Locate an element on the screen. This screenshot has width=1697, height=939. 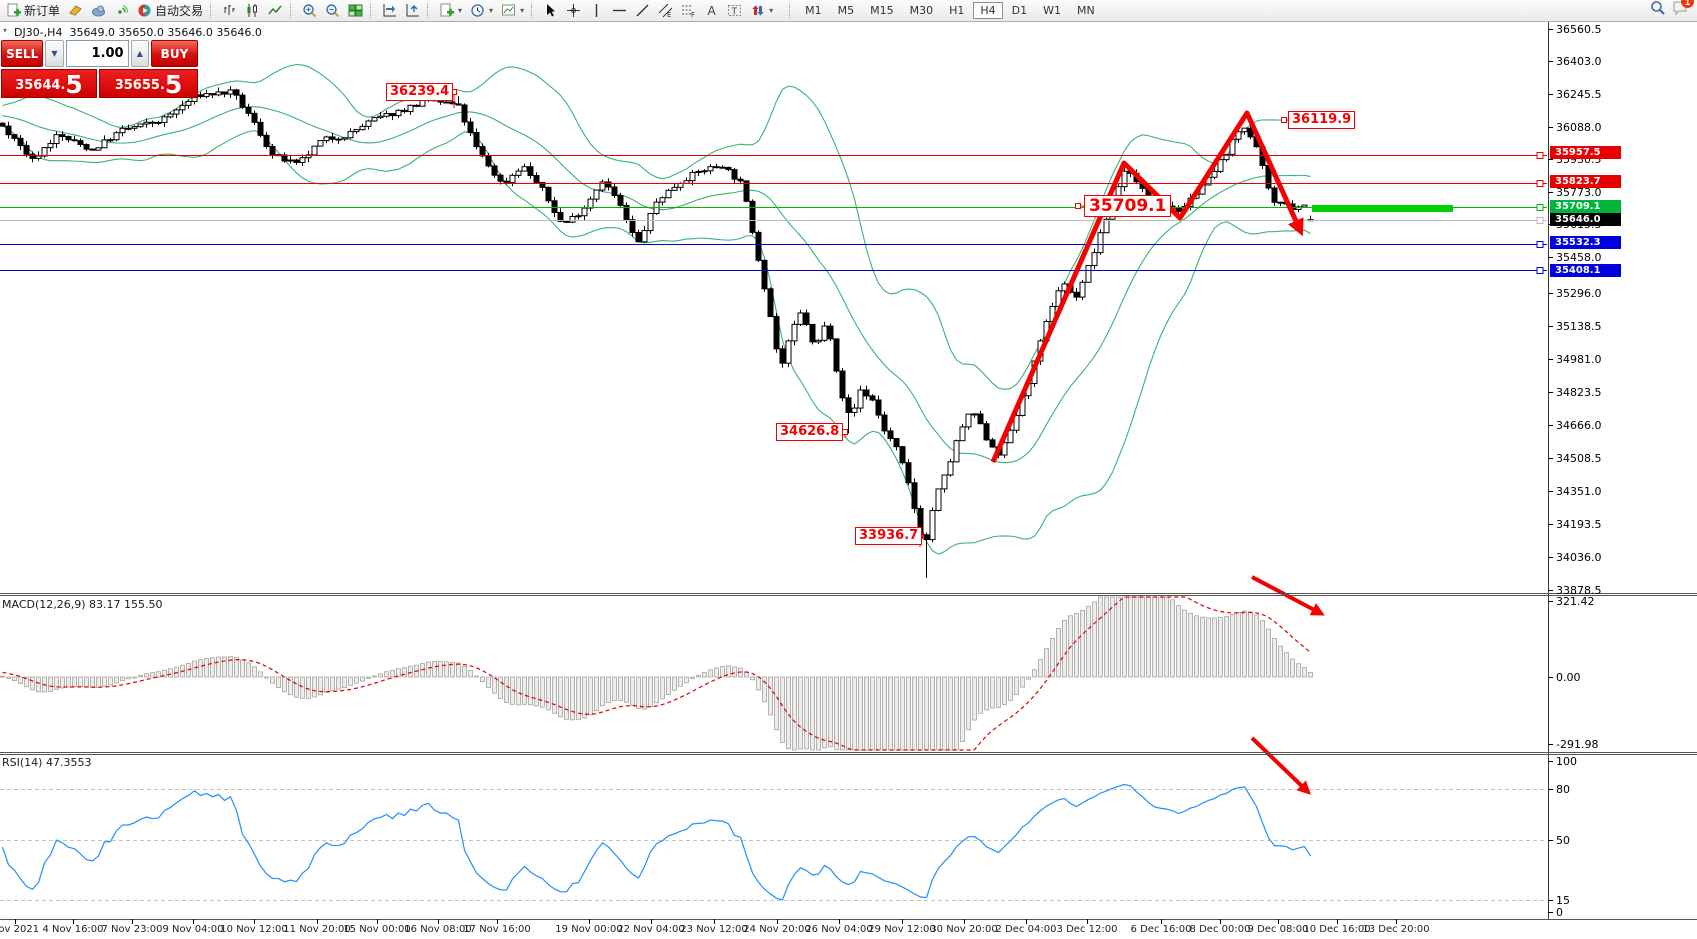
sell-price-big: 5 is located at coordinates (74, 84).